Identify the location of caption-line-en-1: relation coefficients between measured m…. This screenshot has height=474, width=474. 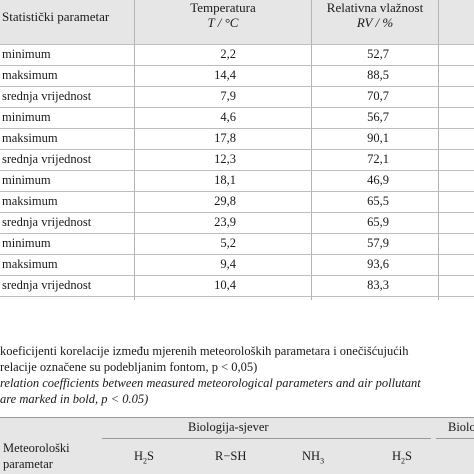
(210, 383).